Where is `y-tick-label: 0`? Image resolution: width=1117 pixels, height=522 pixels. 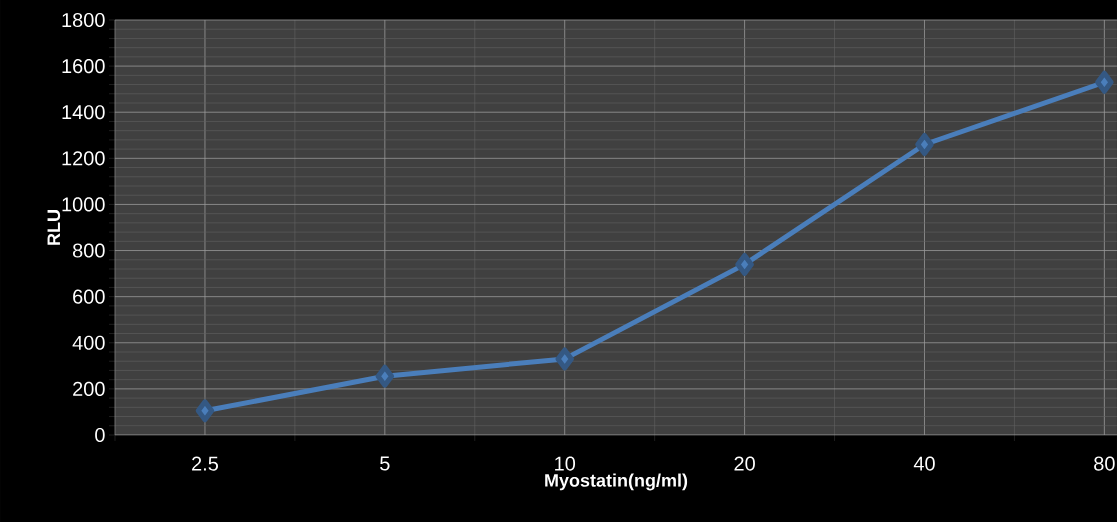
y-tick-label: 0 is located at coordinates (100, 435).